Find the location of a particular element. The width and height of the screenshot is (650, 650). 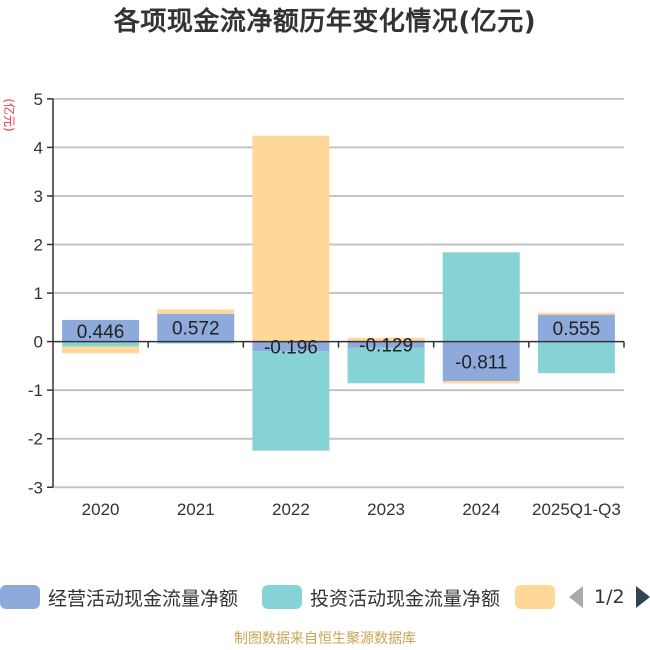

legend-label-investing: 投资活动现金流量净额 is located at coordinates (405, 598).